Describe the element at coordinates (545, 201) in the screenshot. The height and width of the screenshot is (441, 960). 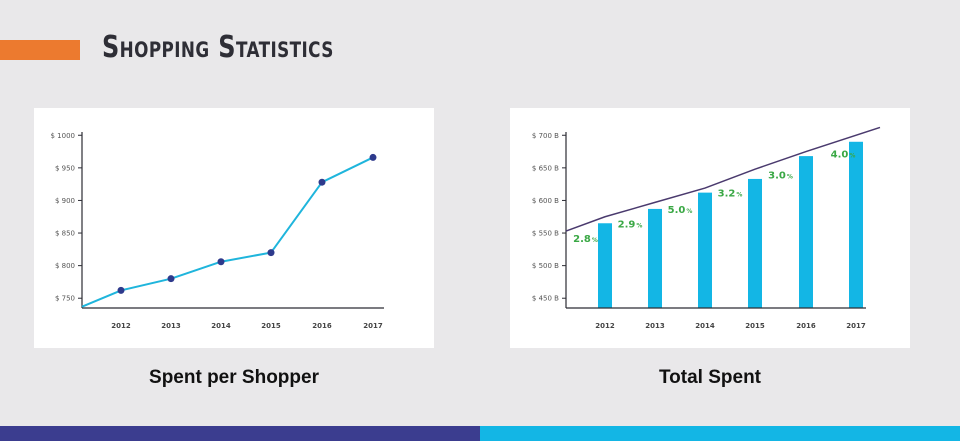
I see `y-tick-label: $ 600 B` at that location.